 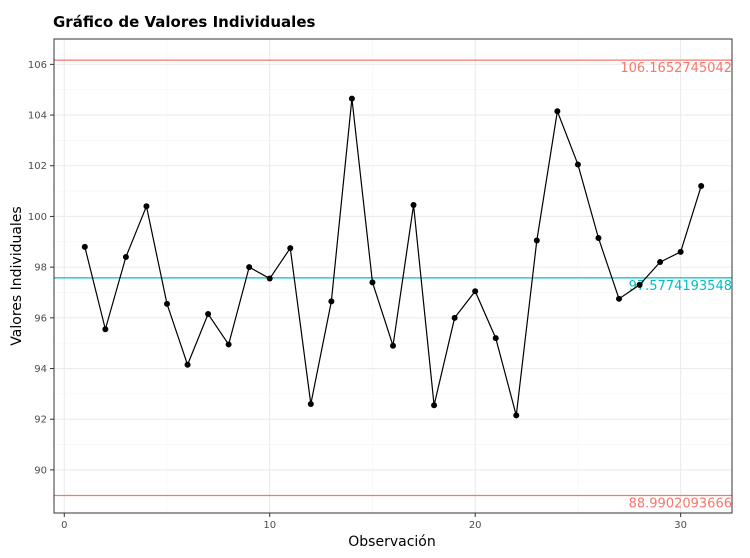 I want to click on reference-line-label: 106.1652745042, so click(x=676, y=68).